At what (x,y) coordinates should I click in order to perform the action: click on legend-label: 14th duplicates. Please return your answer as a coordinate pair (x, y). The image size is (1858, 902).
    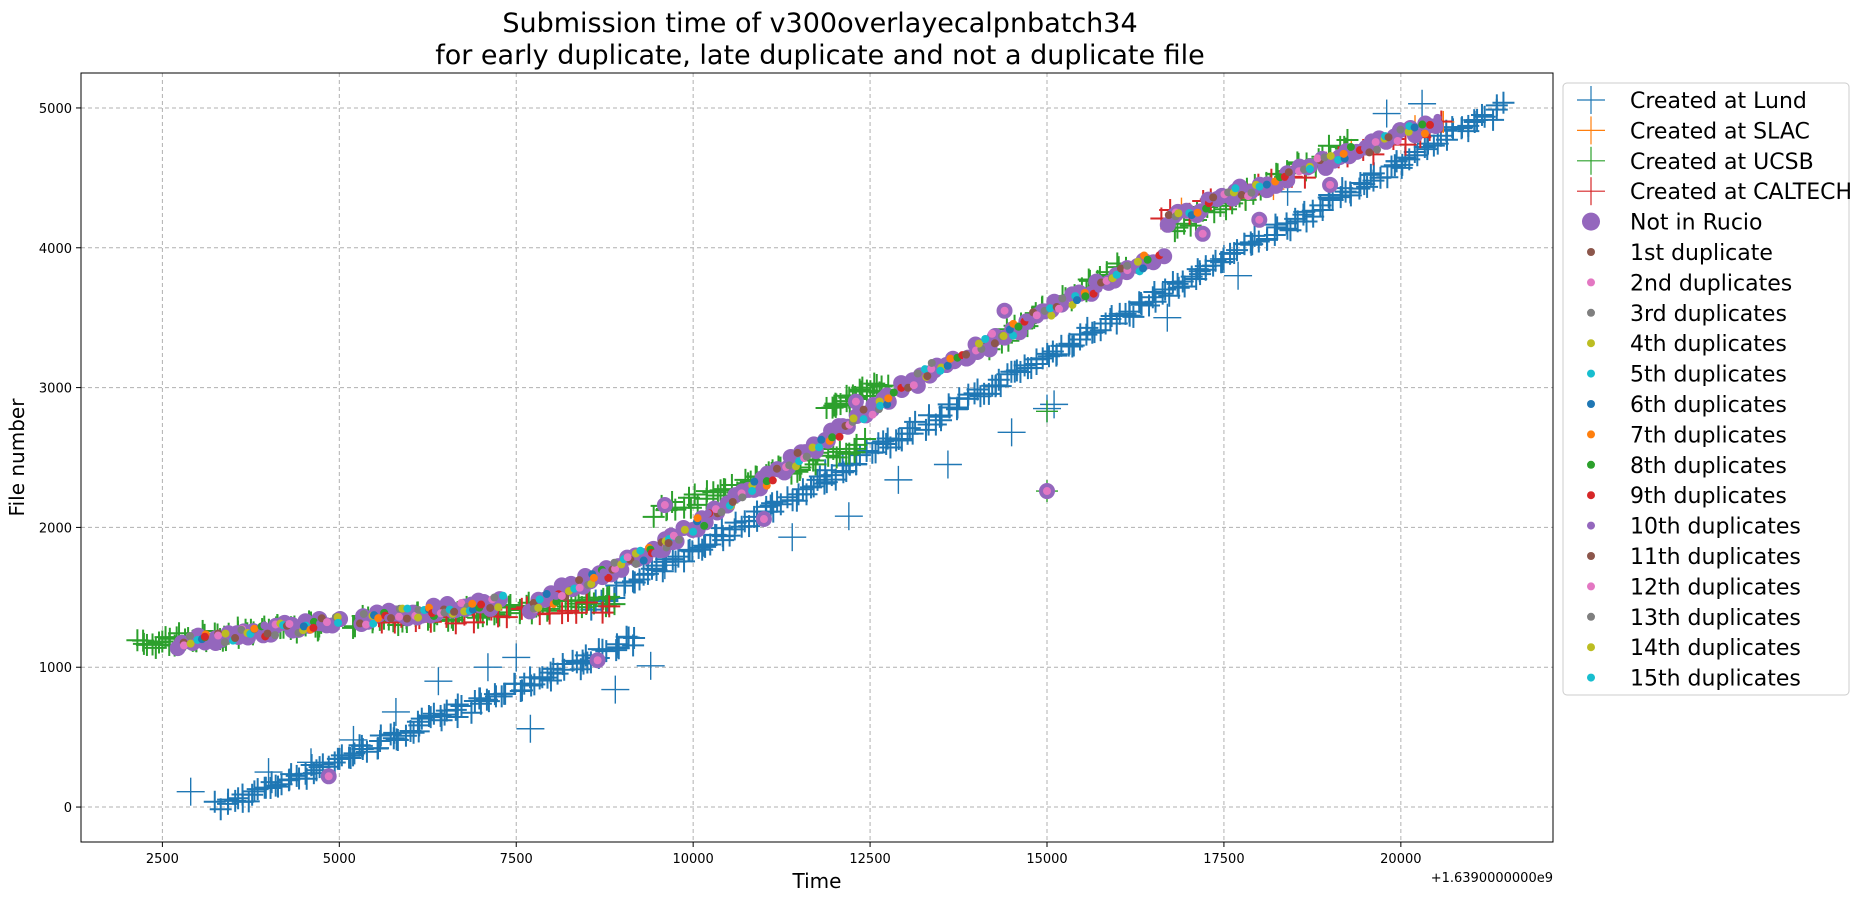
    Looking at the image, I should click on (1715, 648).